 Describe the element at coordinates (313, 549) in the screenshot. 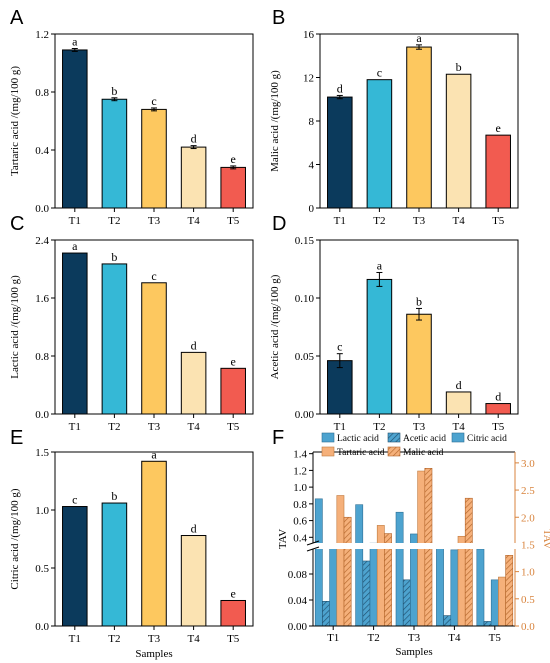

I see `axis-break-mark` at that location.